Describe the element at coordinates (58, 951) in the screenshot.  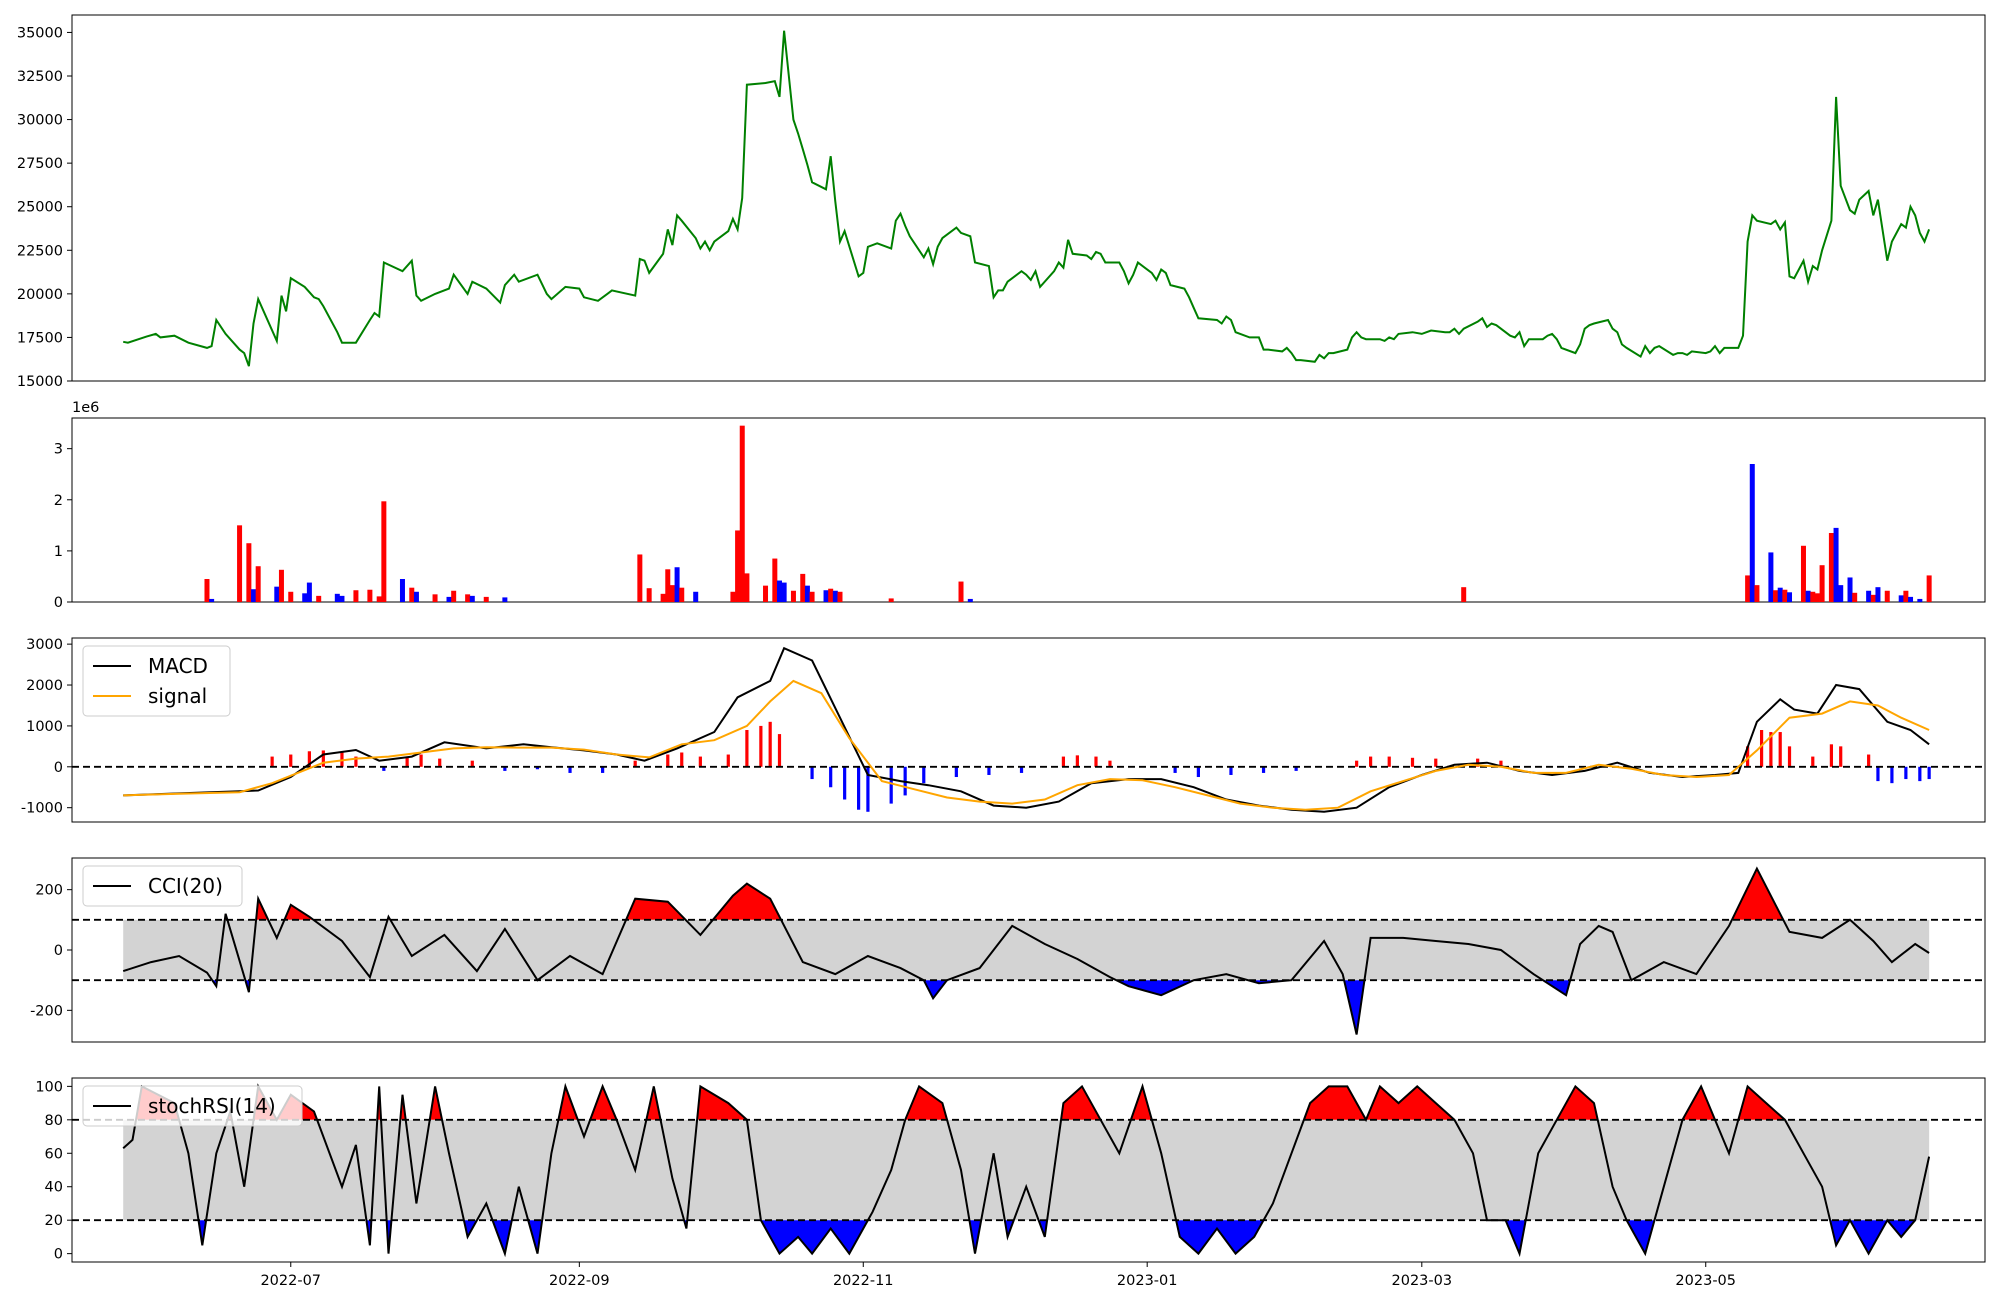
I see `cci-y-tick-label: 0` at that location.